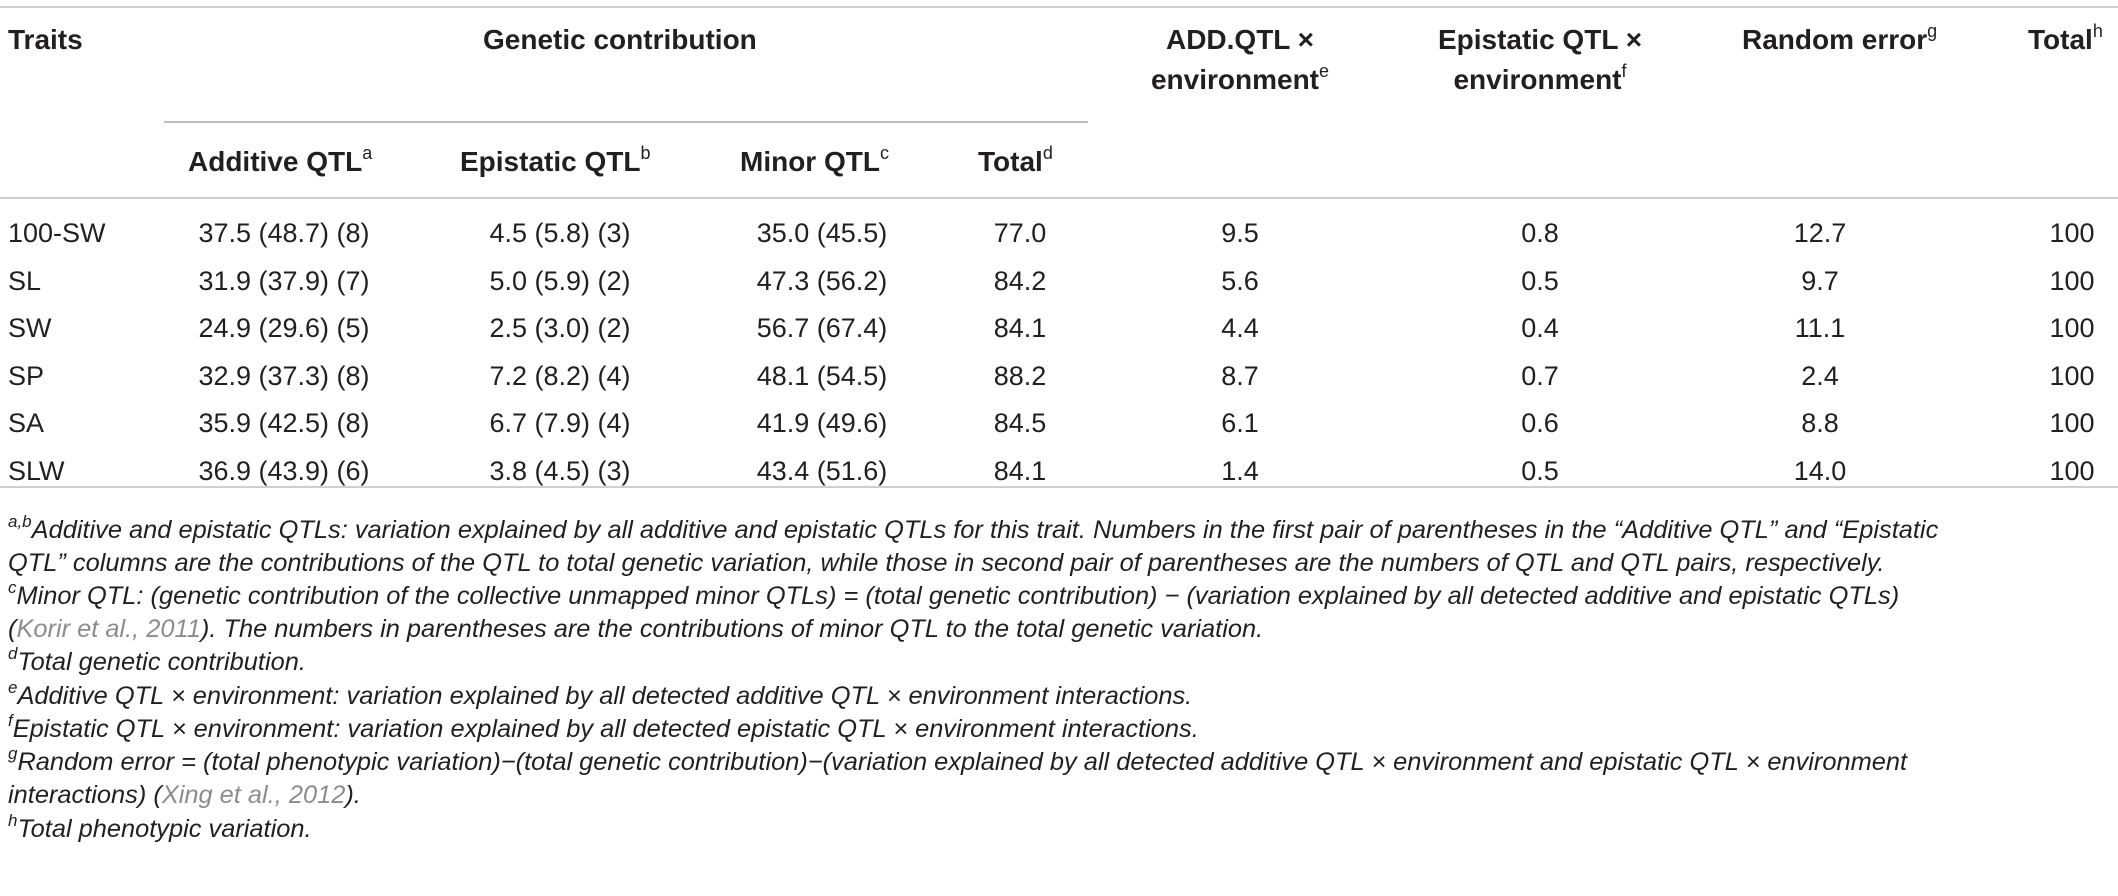 This screenshot has height=896, width=2118. What do you see at coordinates (1240, 233) in the screenshot?
I see `cell-add-env: 9.5` at bounding box center [1240, 233].